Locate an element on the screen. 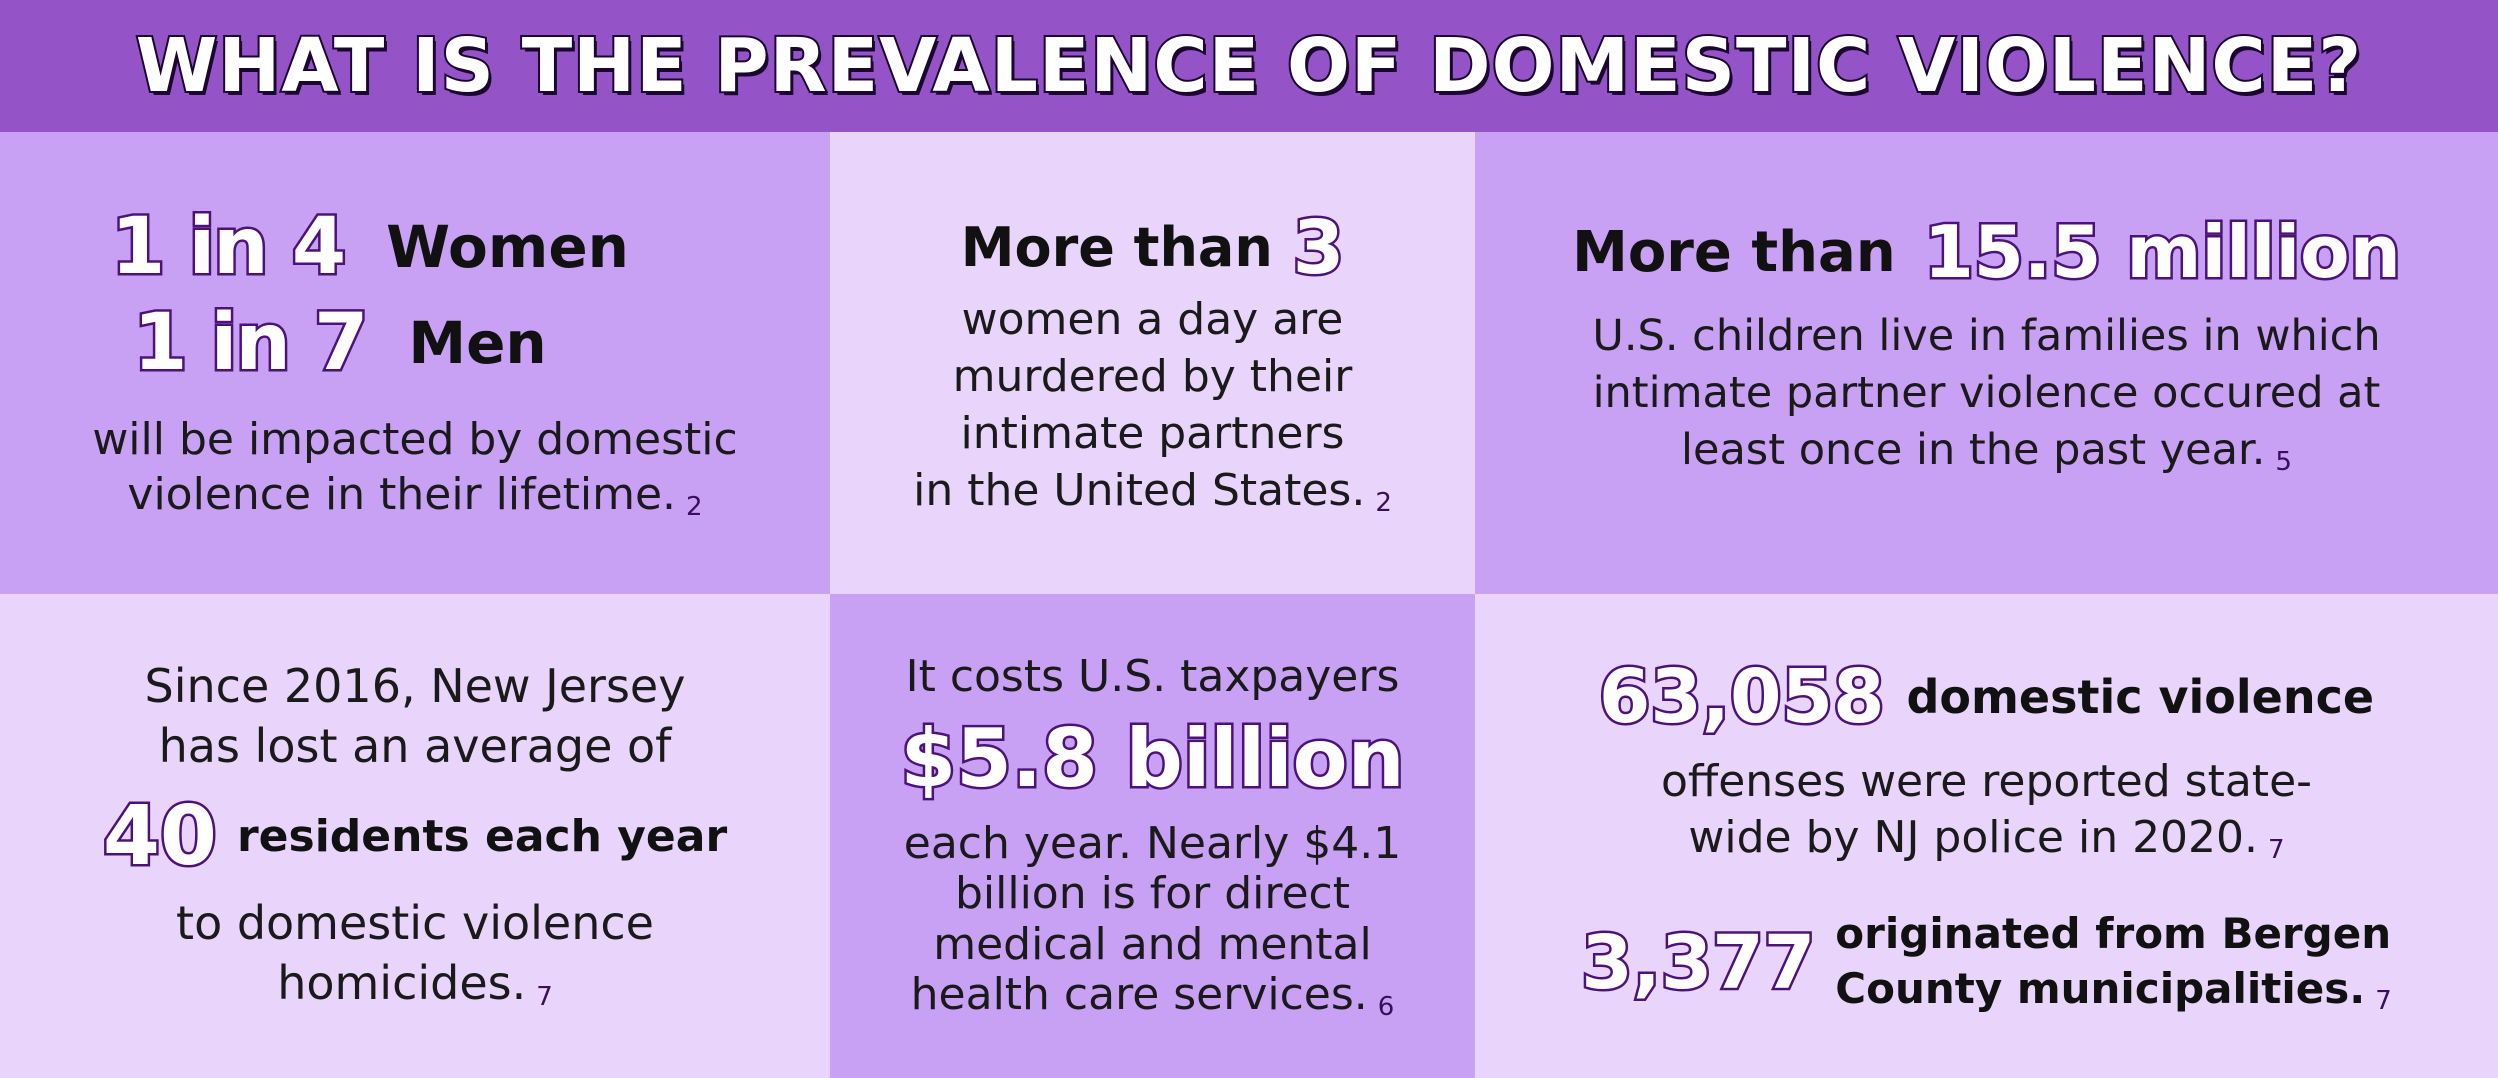 Image resolution: width=2498 pixels, height=1078 pixels. women-label: Women is located at coordinates (507, 247).